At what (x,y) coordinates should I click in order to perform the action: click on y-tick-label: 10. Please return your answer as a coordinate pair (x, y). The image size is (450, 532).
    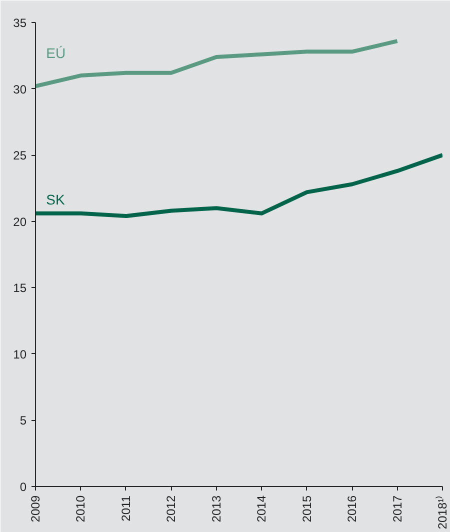
    Looking at the image, I should click on (20, 354).